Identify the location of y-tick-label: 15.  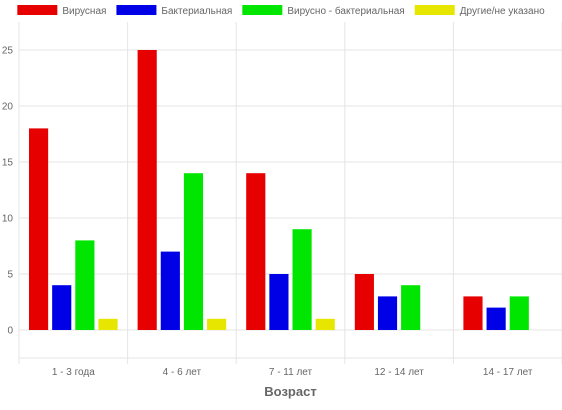
(8, 163).